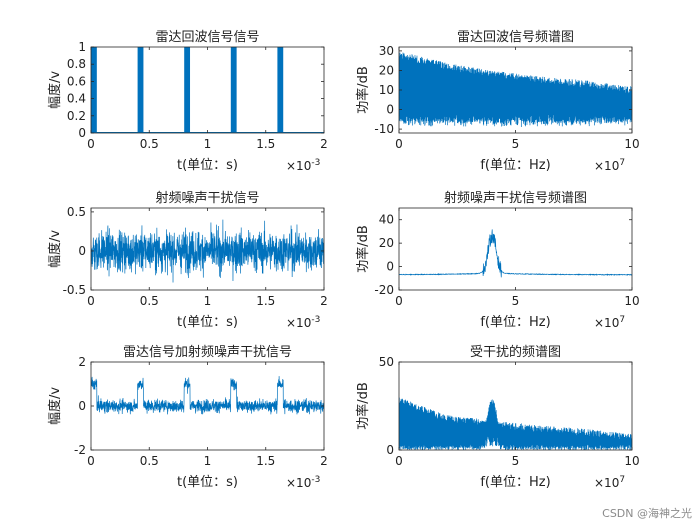  I want to click on y-tick-label: 50, so click(386, 362).